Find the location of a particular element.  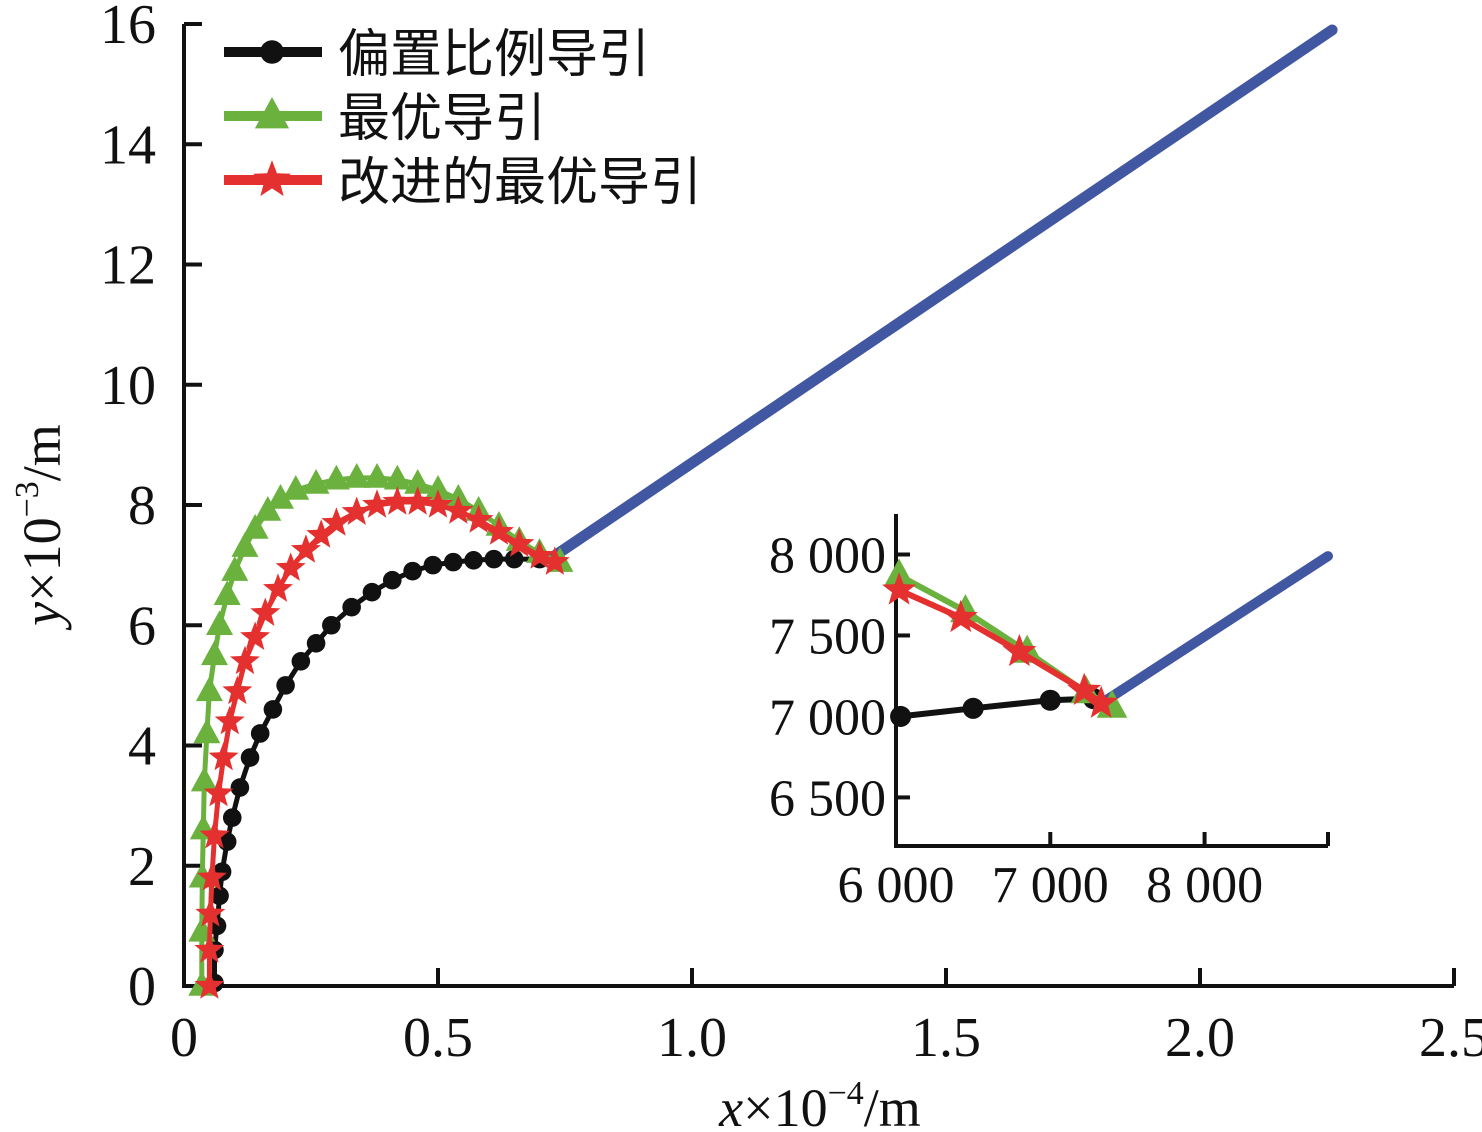

x-tick-label: 0 is located at coordinates (184, 1038).